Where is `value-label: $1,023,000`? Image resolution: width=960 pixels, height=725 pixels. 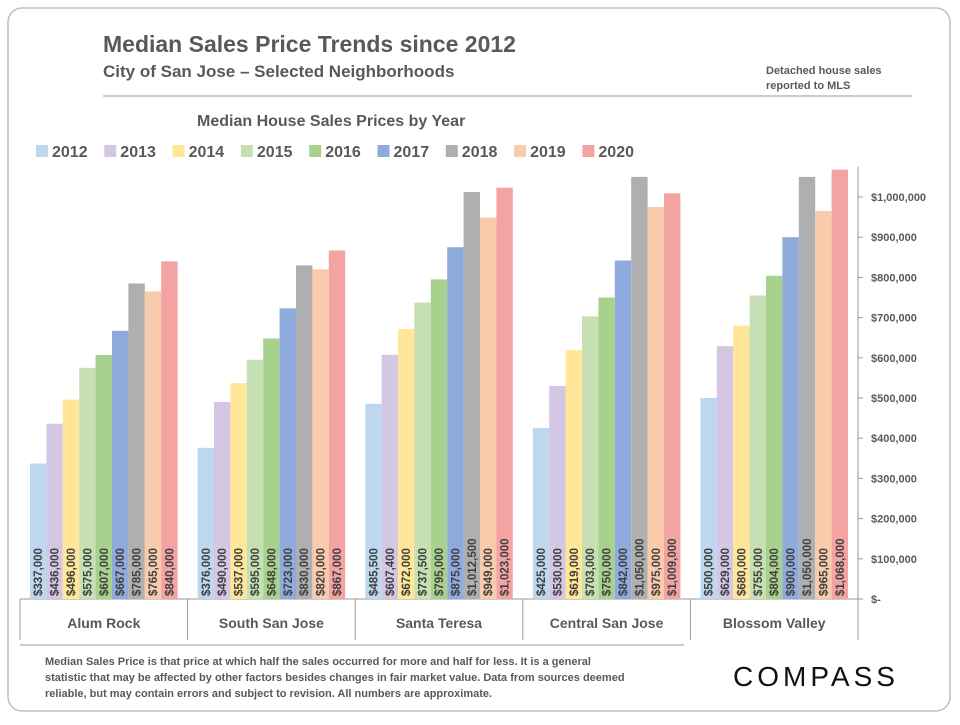
value-label: $1,023,000 is located at coordinates (506, 567).